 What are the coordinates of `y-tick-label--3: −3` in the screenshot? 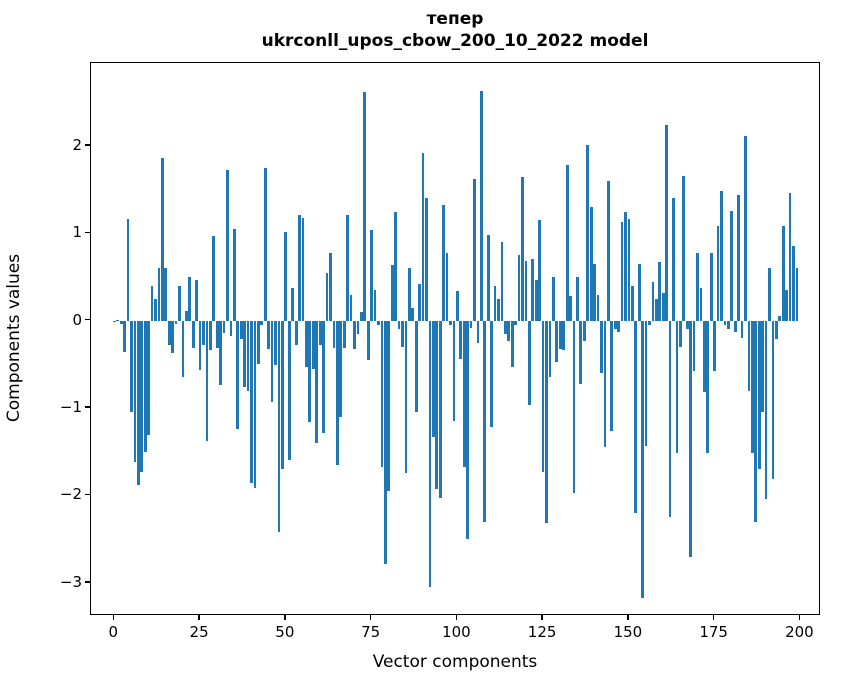 It's located at (70, 581).